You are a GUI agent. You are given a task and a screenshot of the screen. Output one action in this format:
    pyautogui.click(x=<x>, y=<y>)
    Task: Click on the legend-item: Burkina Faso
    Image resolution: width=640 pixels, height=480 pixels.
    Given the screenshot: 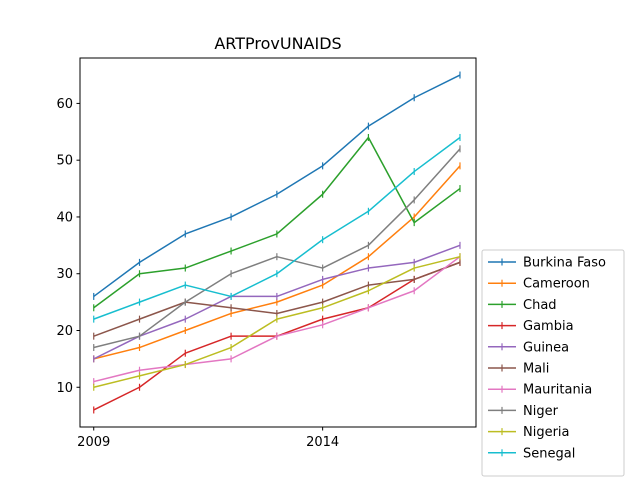 What is the action you would take?
    pyautogui.click(x=547, y=263)
    